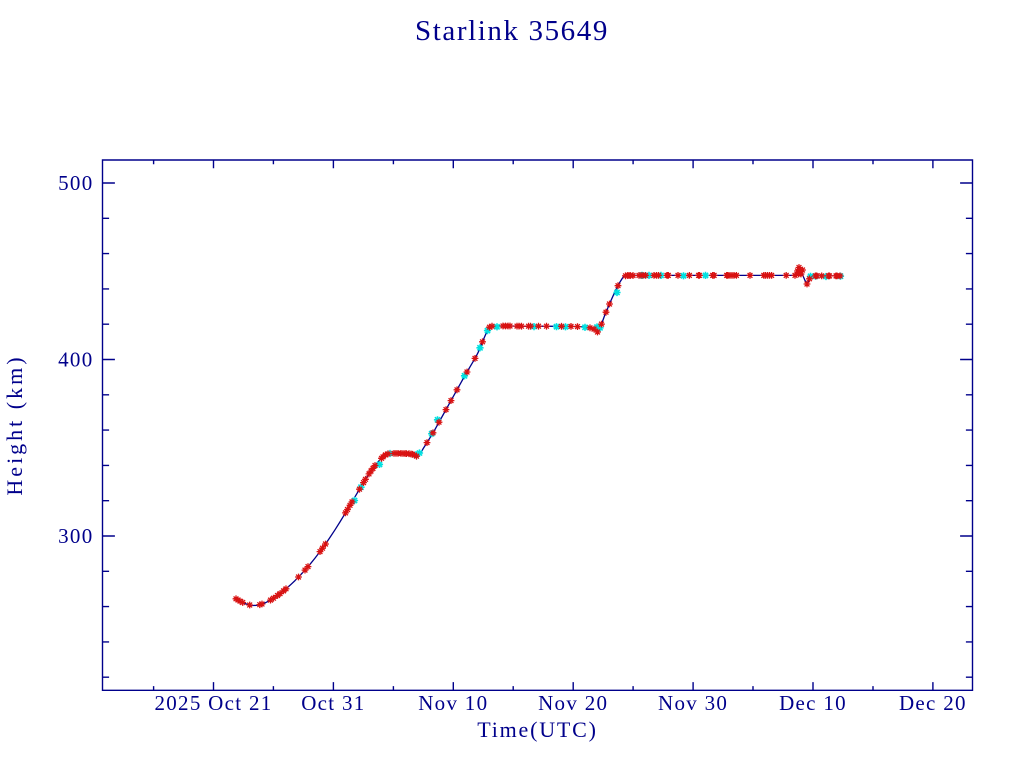 Image resolution: width=1024 pixels, height=768 pixels. Describe the element at coordinates (75, 536) in the screenshot. I see `svg-text: 300` at that location.